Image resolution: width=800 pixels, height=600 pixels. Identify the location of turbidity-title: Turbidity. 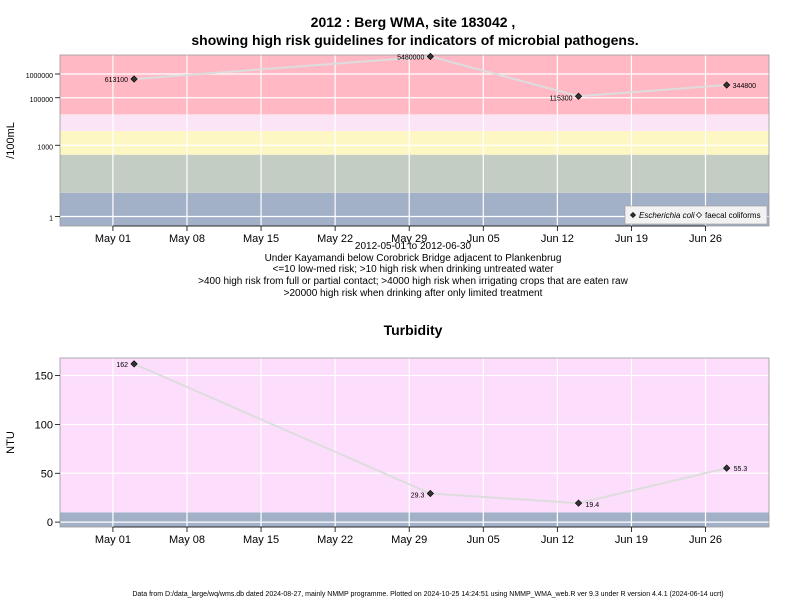
(413, 330).